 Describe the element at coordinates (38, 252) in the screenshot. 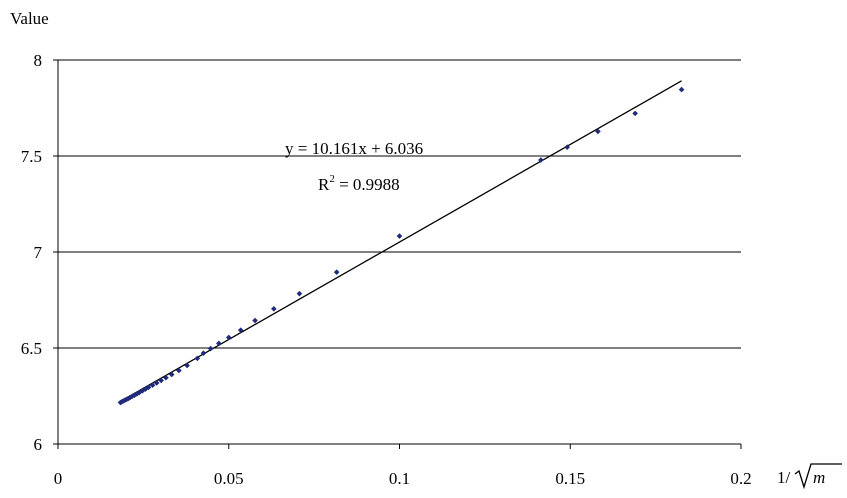

I see `y-tick-label: 7` at that location.